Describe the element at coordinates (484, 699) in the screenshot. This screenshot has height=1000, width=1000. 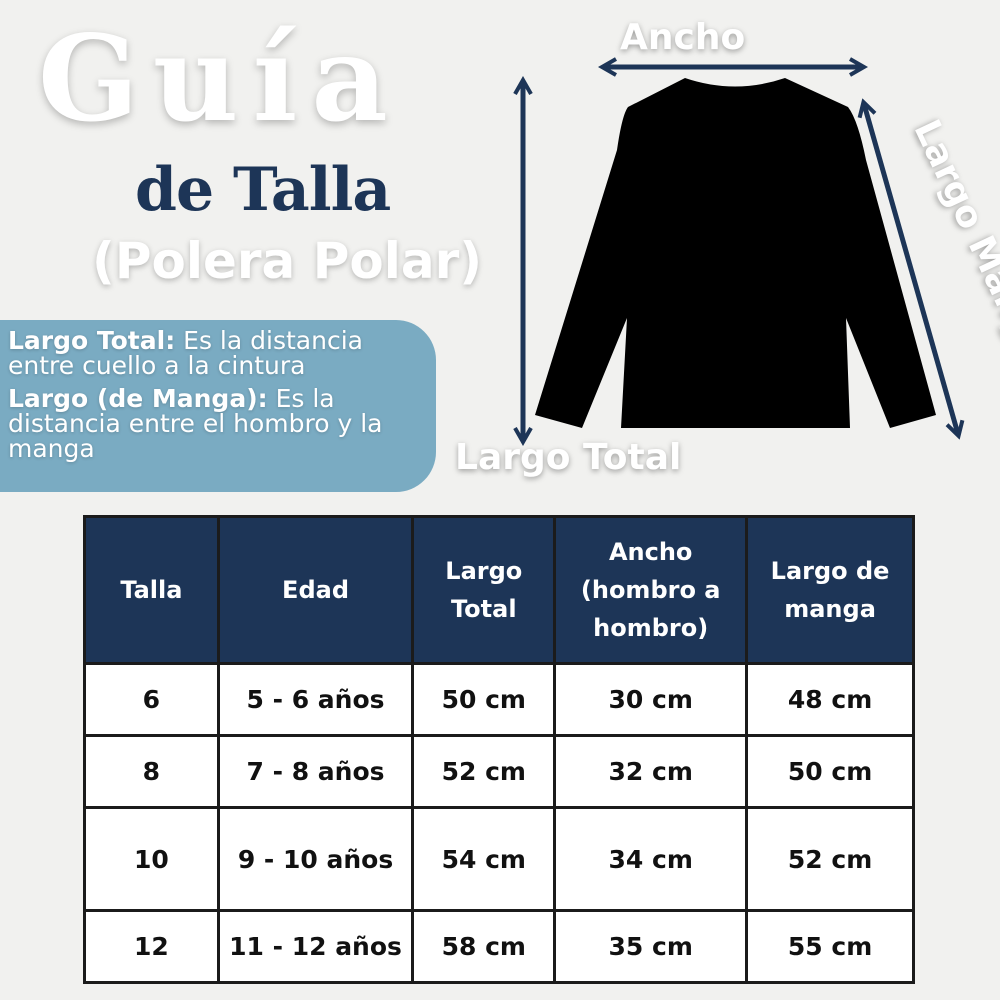
I see `cell-largo-total: 50 cm` at that location.